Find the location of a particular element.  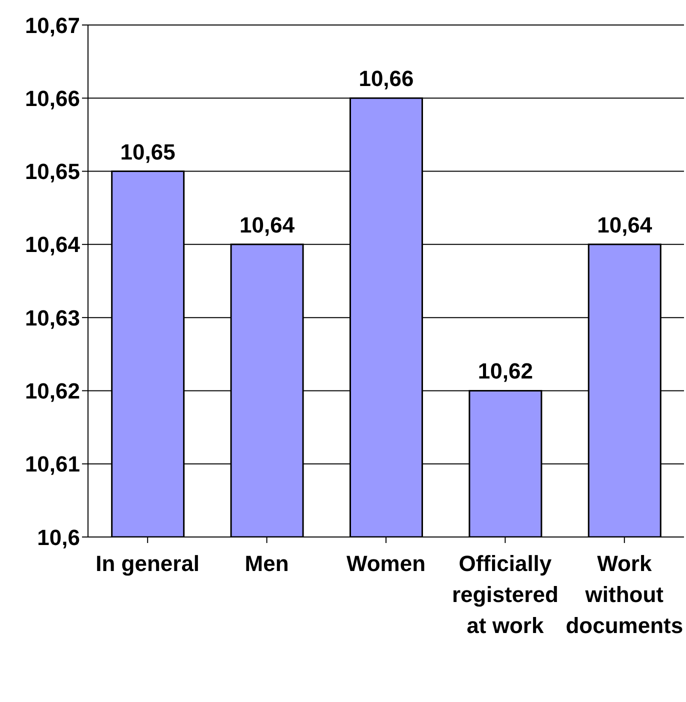

y-tick-label: 10,65 is located at coordinates (52, 171).